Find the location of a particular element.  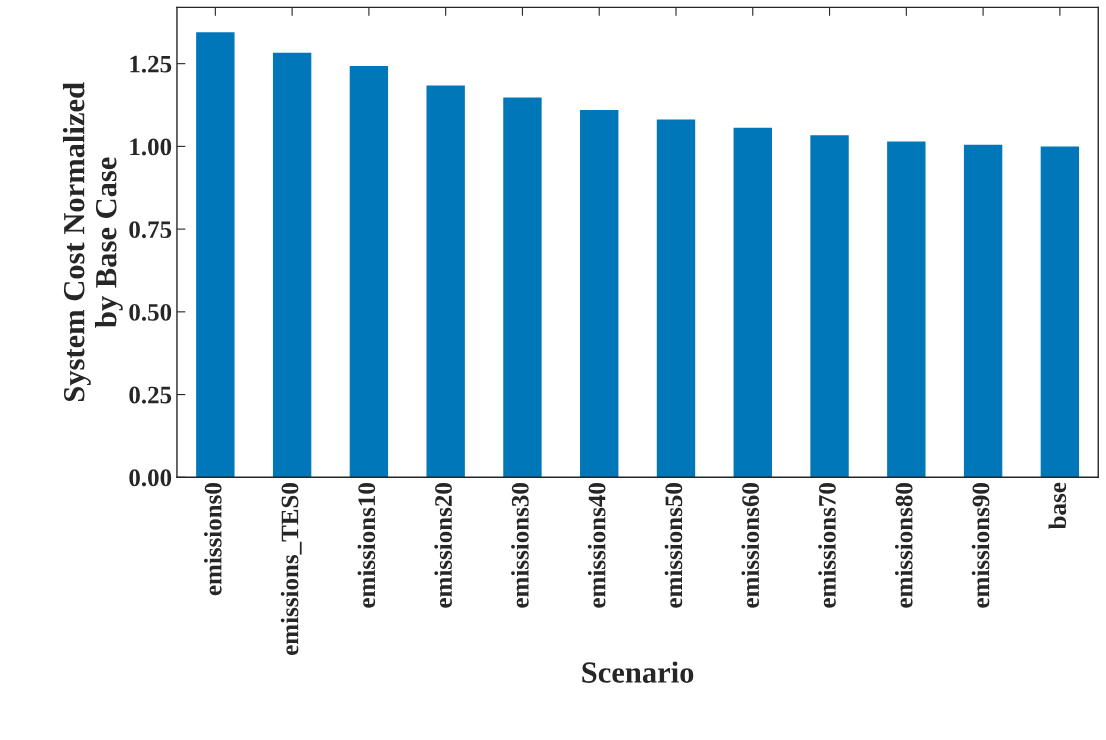

x-tick-label: emissions_TES0 is located at coordinates (291, 569).